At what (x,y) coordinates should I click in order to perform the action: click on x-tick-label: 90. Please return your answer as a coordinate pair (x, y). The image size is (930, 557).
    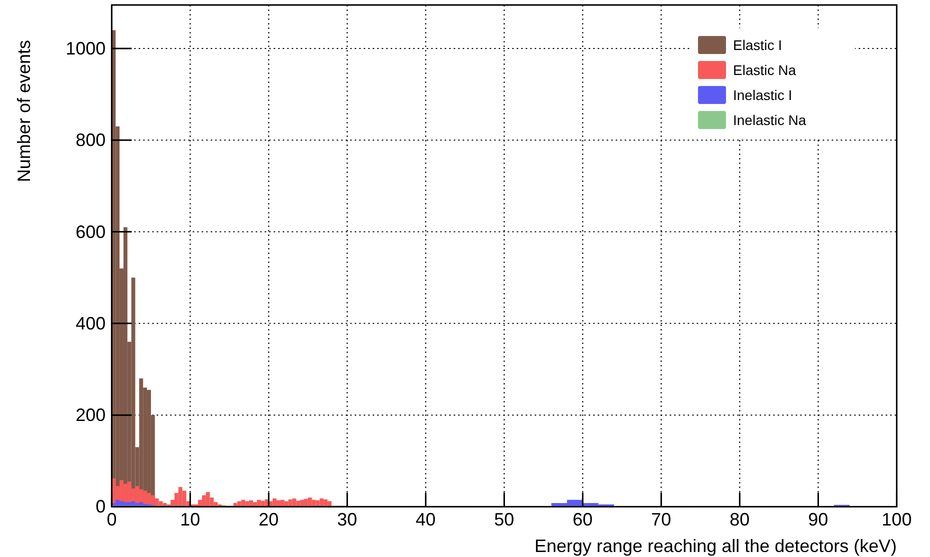
    Looking at the image, I should click on (818, 520).